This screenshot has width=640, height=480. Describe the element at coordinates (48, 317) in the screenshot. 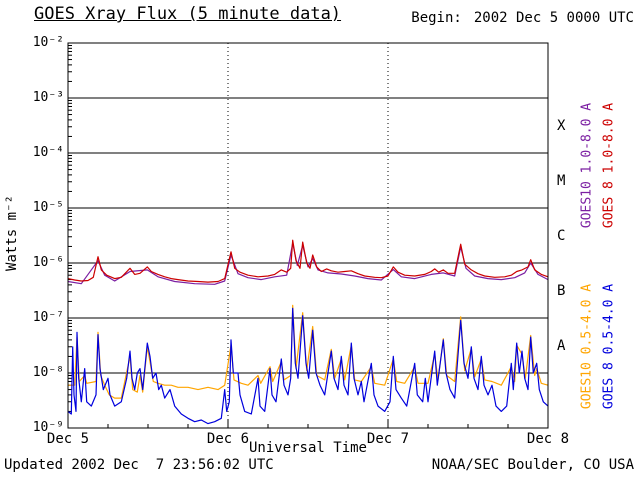

I see `y-tick-label: 10⁻⁷` at that location.